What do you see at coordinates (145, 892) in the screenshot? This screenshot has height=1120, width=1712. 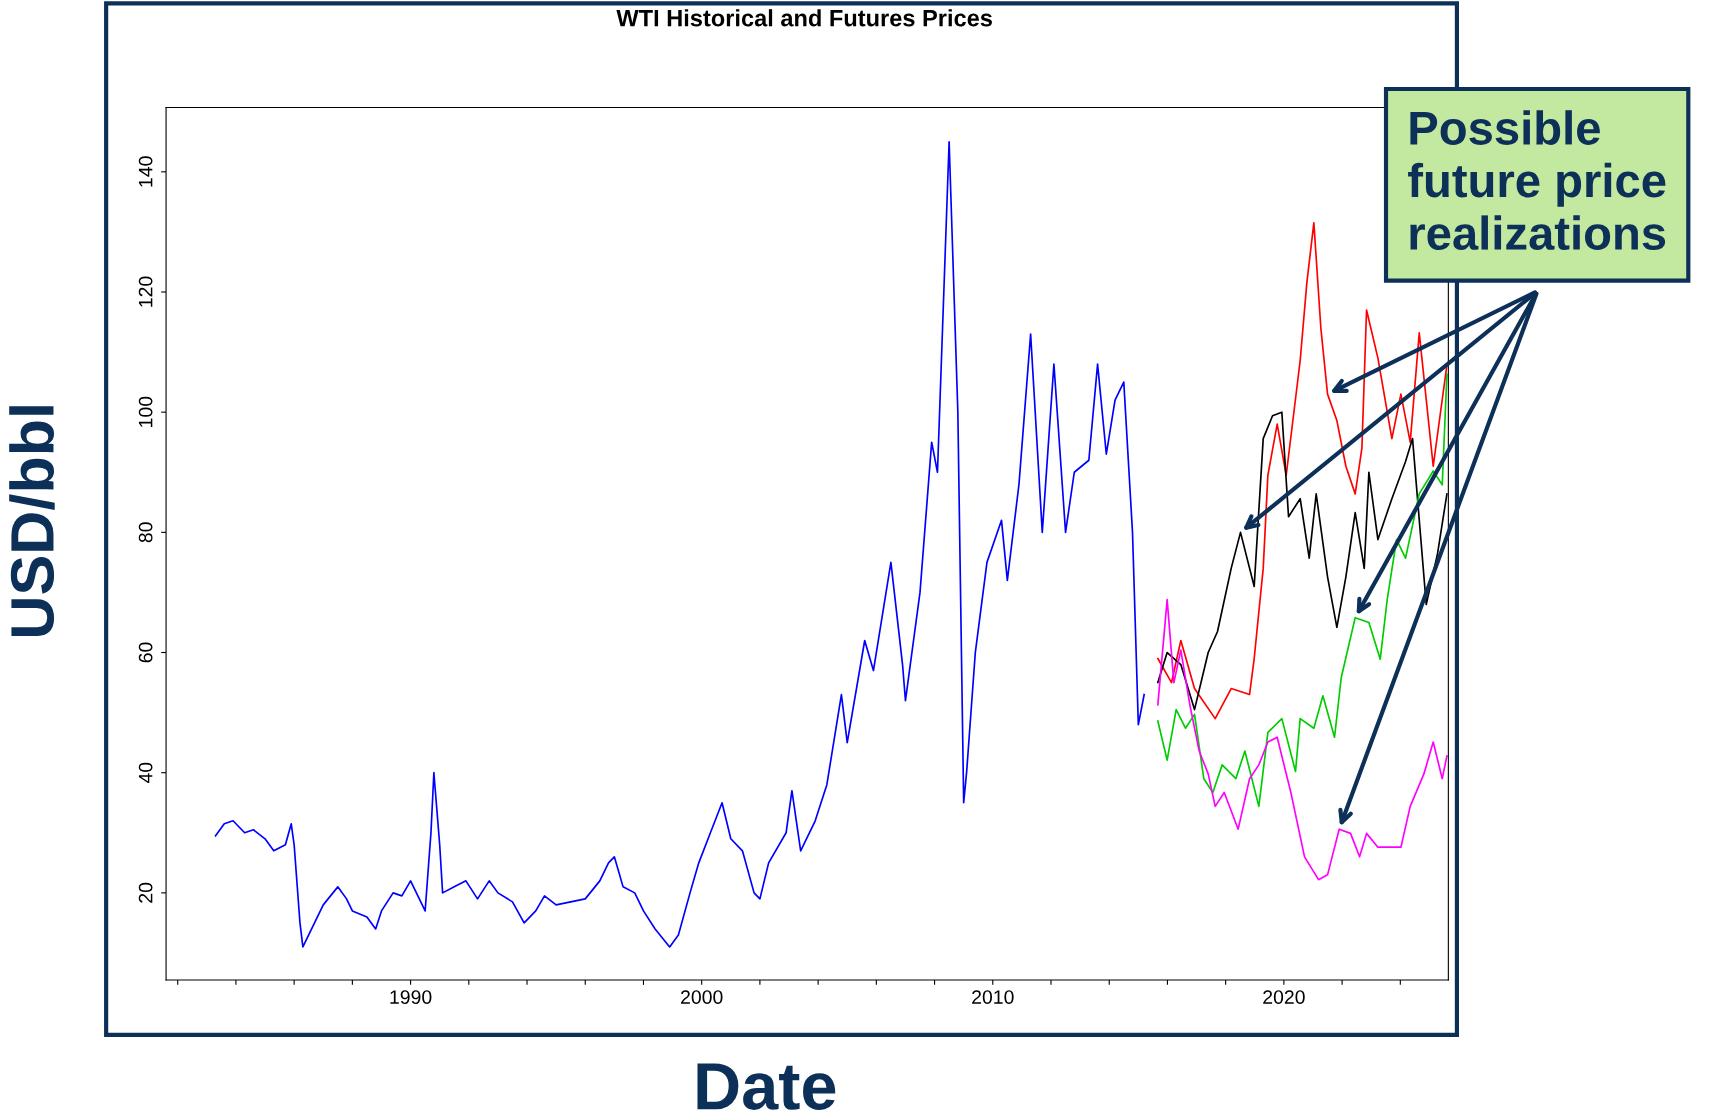 I see `y-tick-label: 20` at bounding box center [145, 892].